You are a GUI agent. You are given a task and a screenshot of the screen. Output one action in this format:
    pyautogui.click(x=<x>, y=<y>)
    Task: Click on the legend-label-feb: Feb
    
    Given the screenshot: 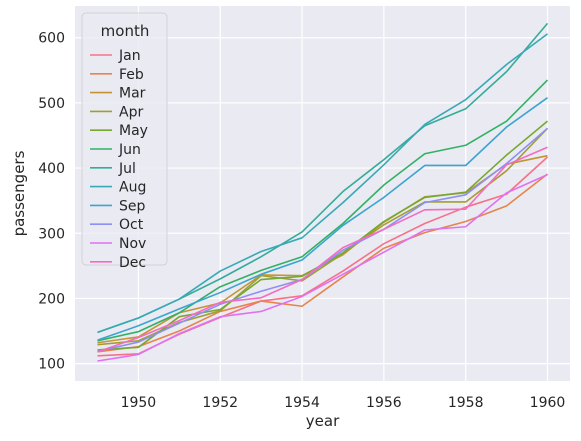 What is the action you would take?
    pyautogui.click(x=131, y=75)
    